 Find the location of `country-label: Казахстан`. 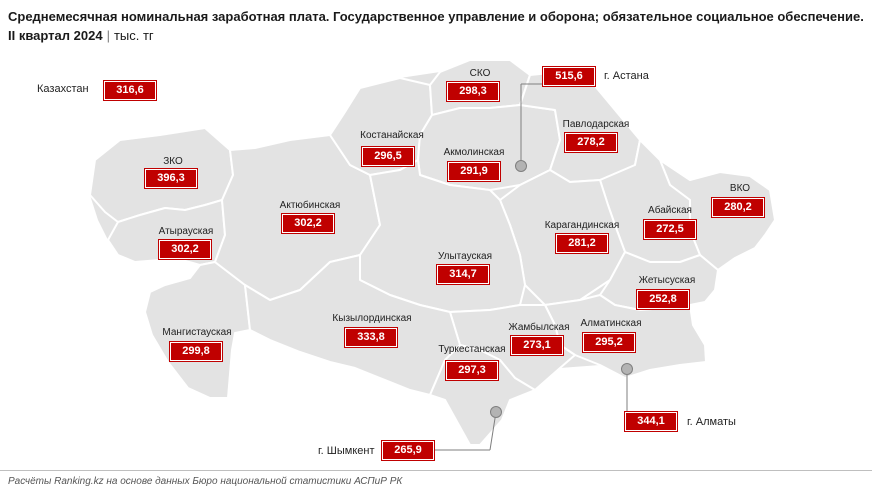

country-label: Казахстан is located at coordinates (63, 89).